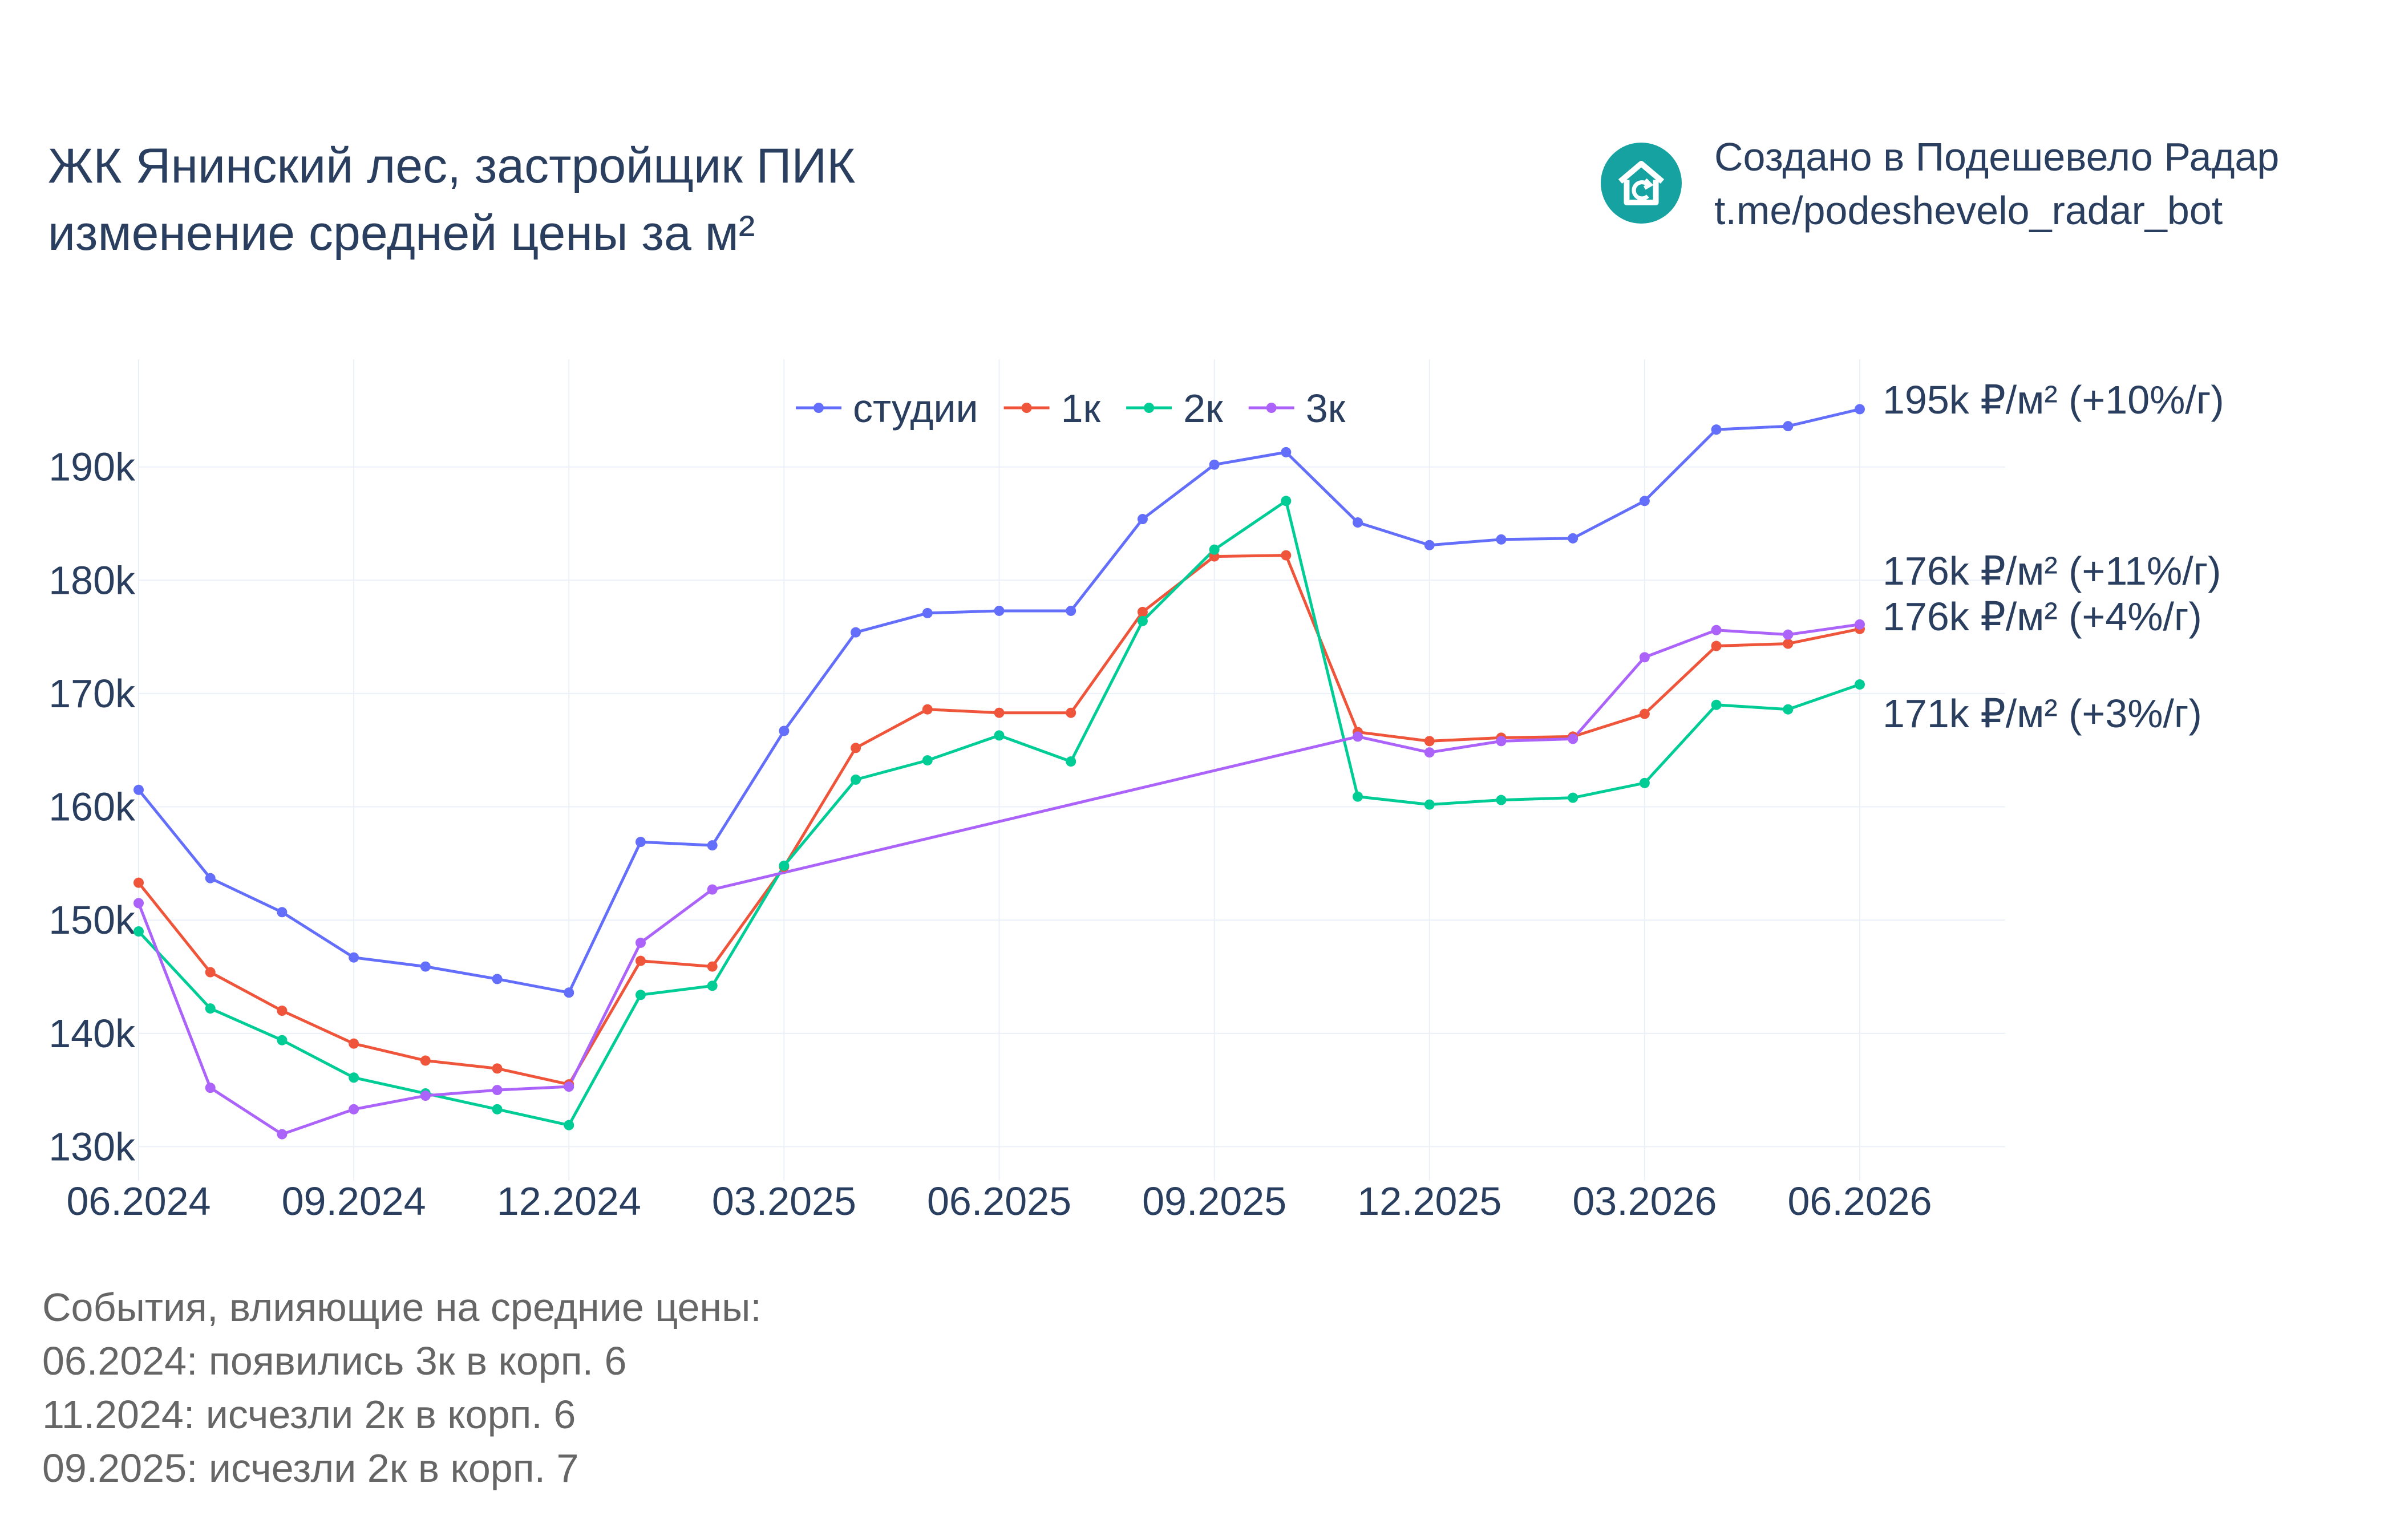 The image size is (2396, 1540). I want to click on x-tick-label: 09.2025, so click(1214, 1201).